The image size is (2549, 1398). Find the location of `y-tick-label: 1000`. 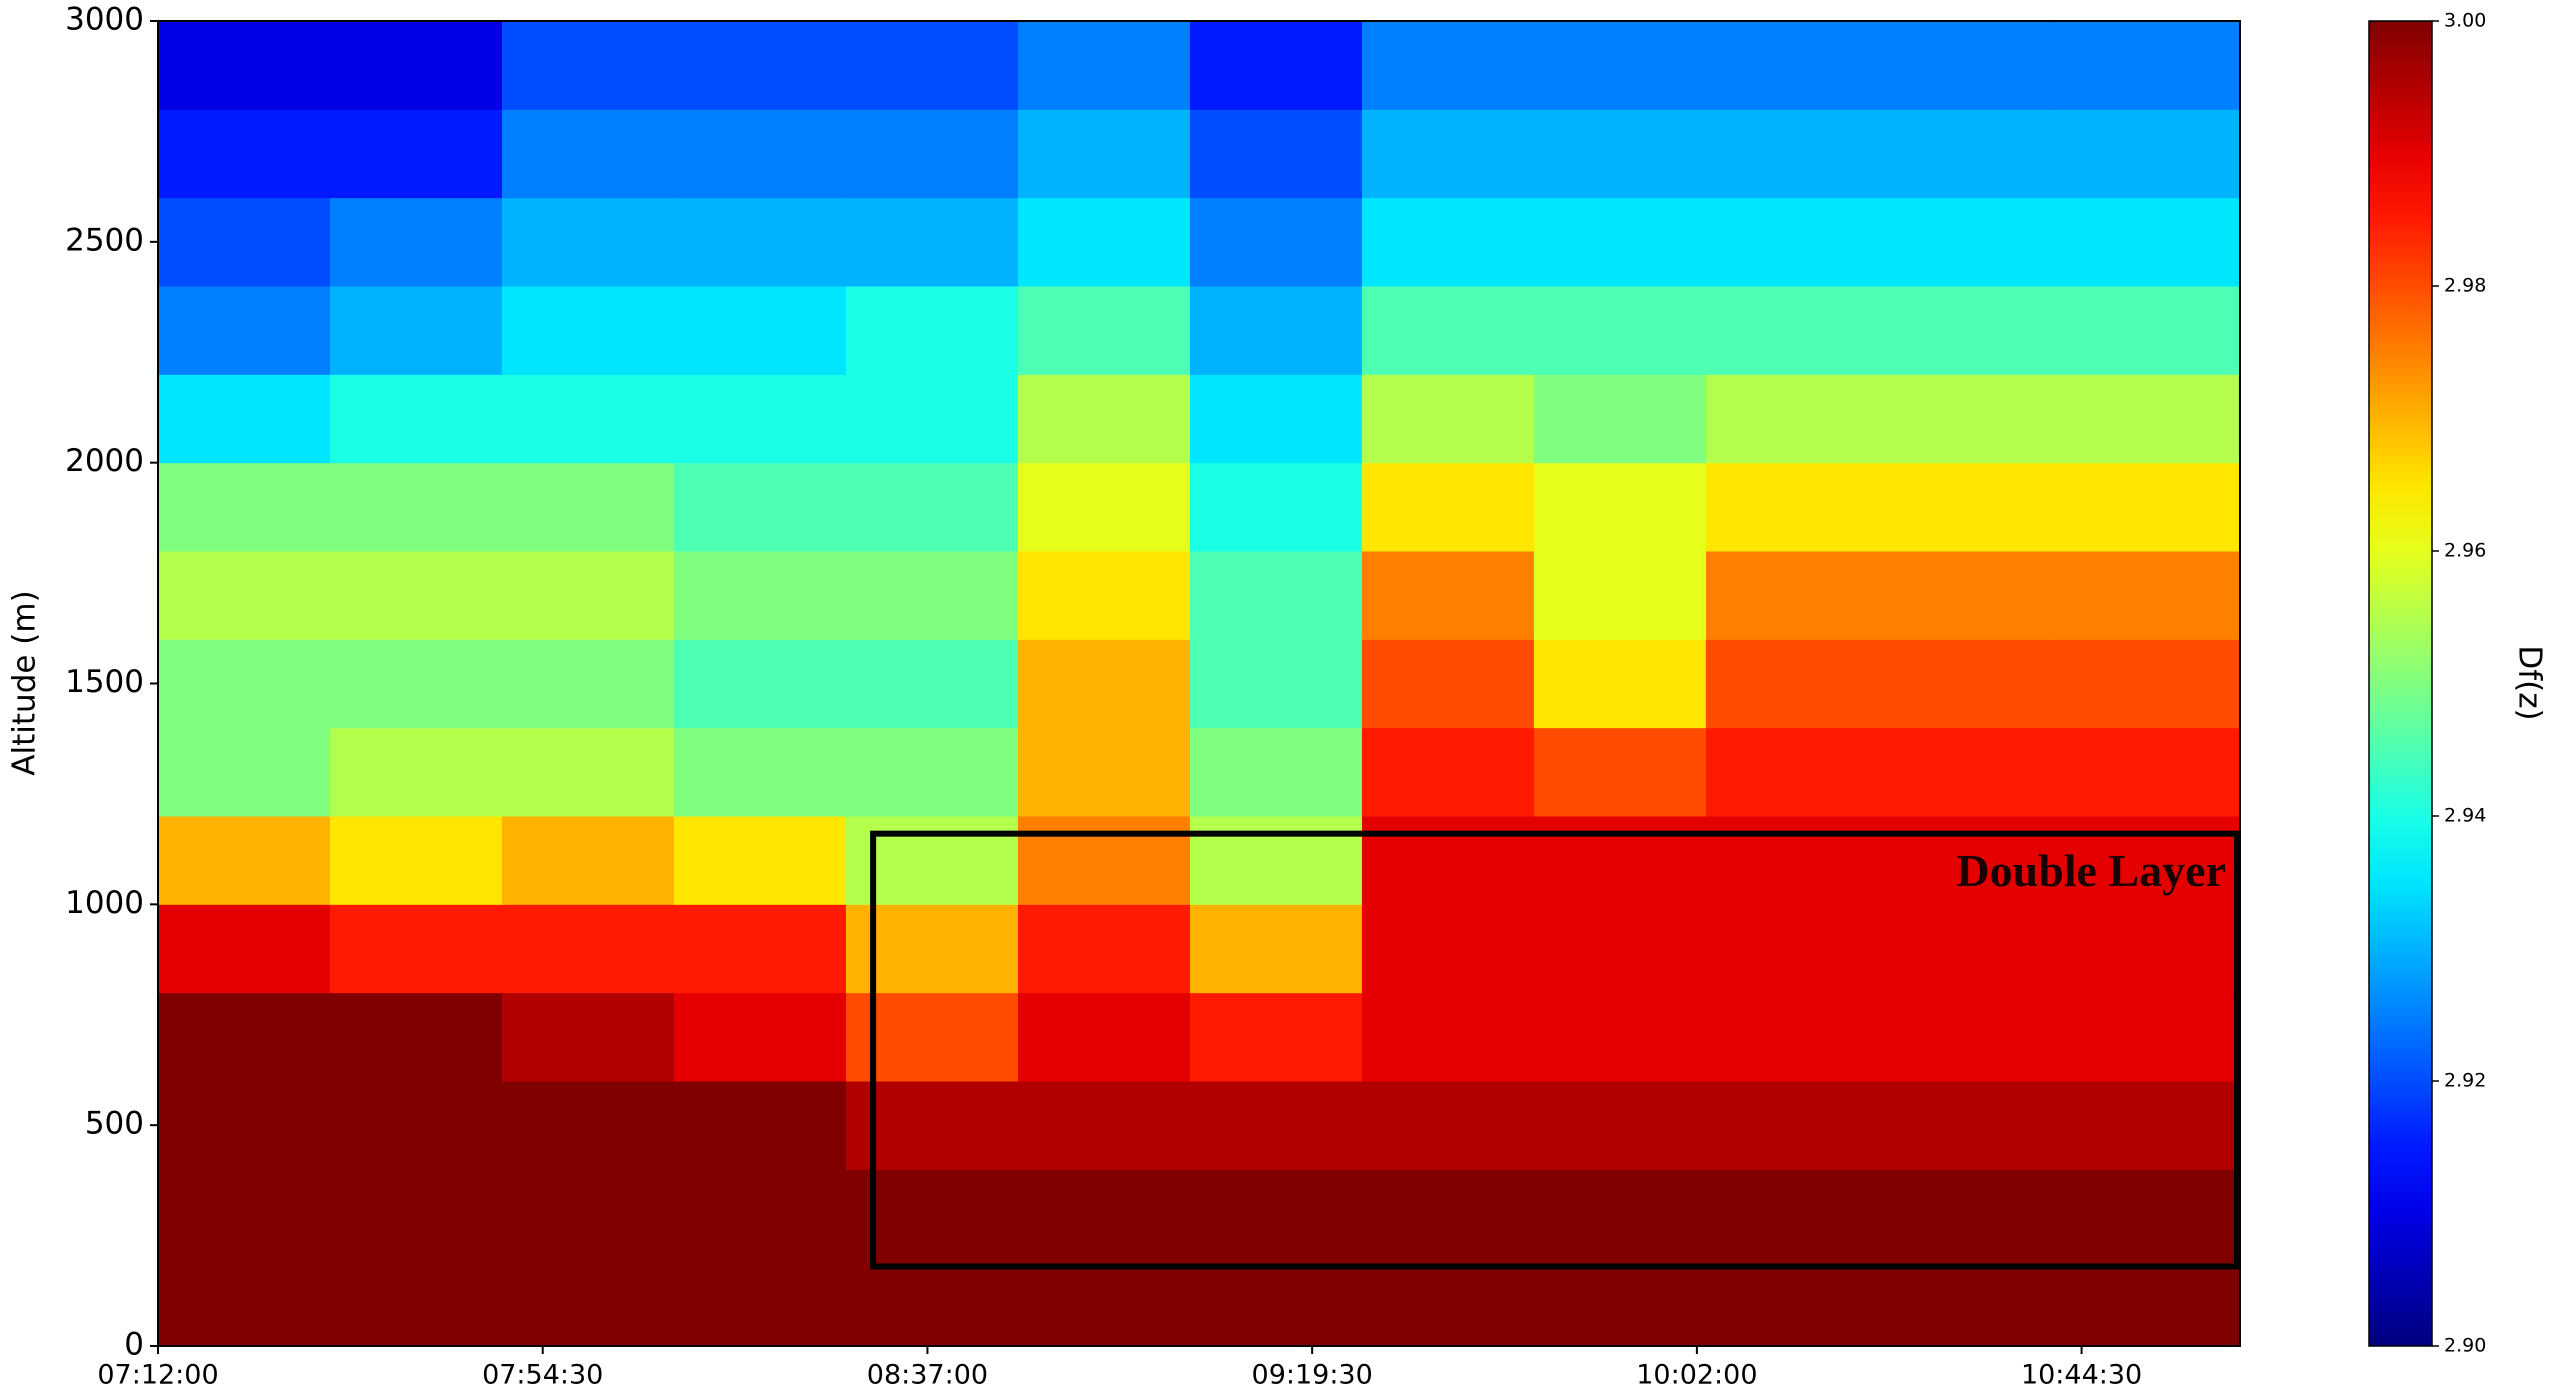

y-tick-label: 1000 is located at coordinates (104, 903).